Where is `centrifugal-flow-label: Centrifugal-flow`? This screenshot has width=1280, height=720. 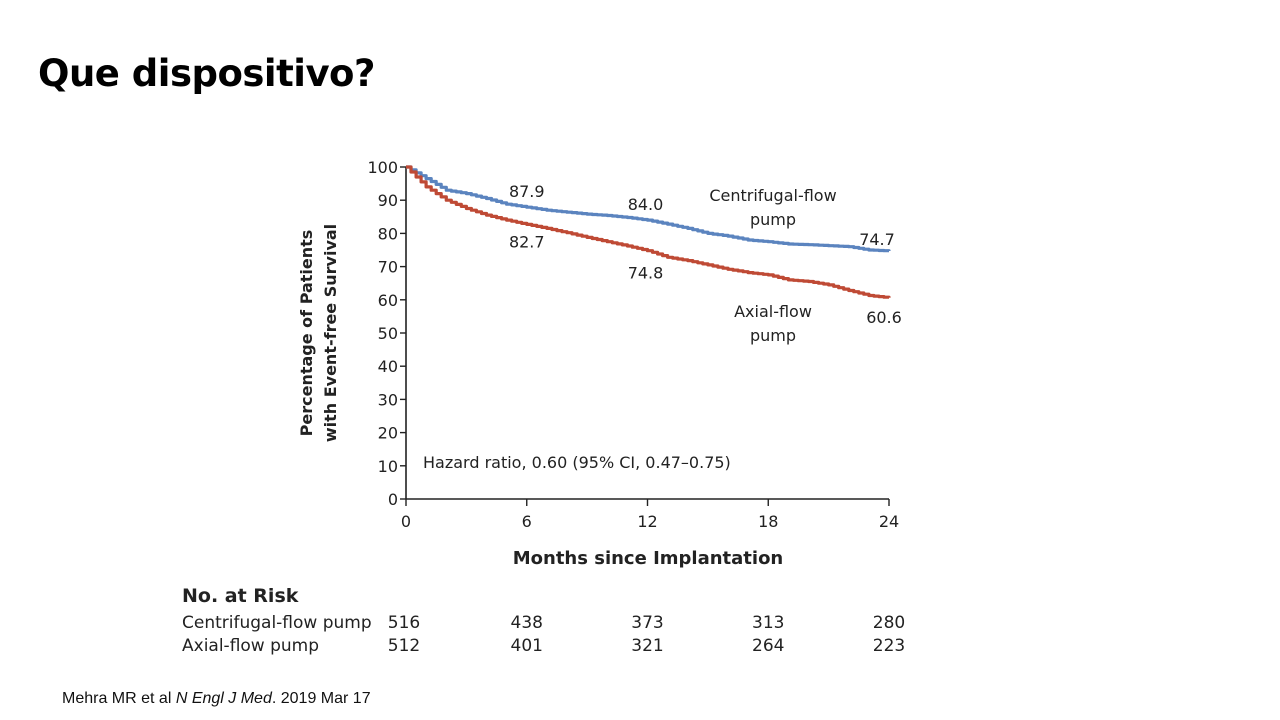 centrifugal-flow-label: Centrifugal-flow is located at coordinates (772, 195).